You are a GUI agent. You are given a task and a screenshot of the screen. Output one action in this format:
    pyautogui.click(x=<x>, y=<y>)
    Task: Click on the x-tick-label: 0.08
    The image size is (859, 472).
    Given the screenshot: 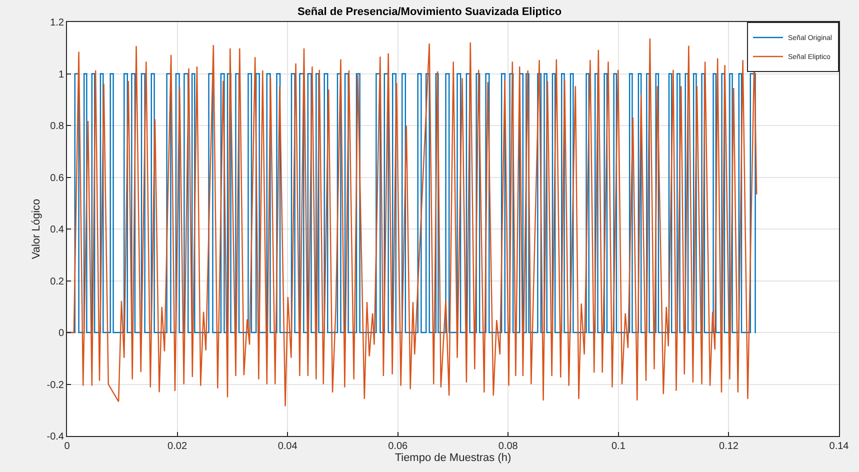 What is the action you would take?
    pyautogui.click(x=508, y=446)
    